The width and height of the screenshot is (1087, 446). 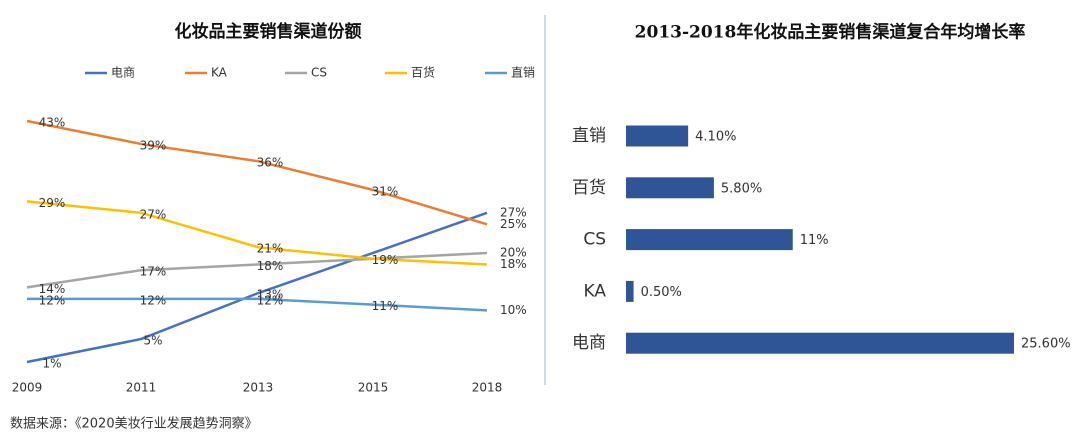 I want to click on legend-label: 电商, so click(x=123, y=72).